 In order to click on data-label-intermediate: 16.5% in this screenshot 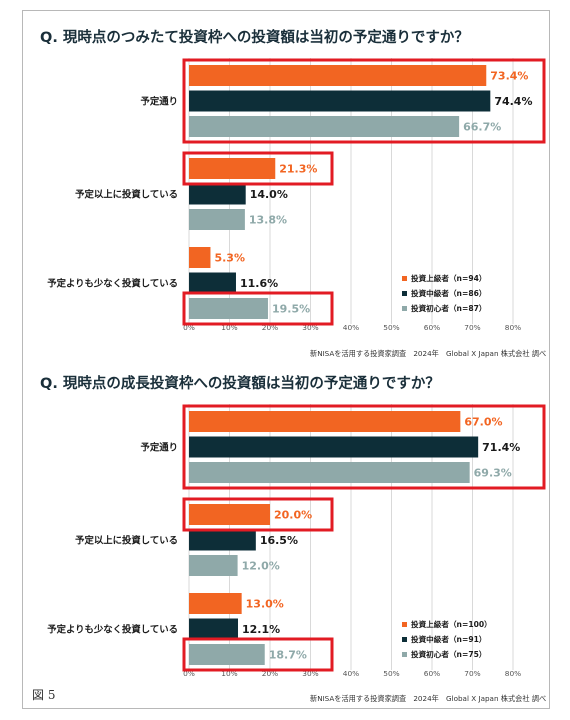, I will do `click(279, 540)`.